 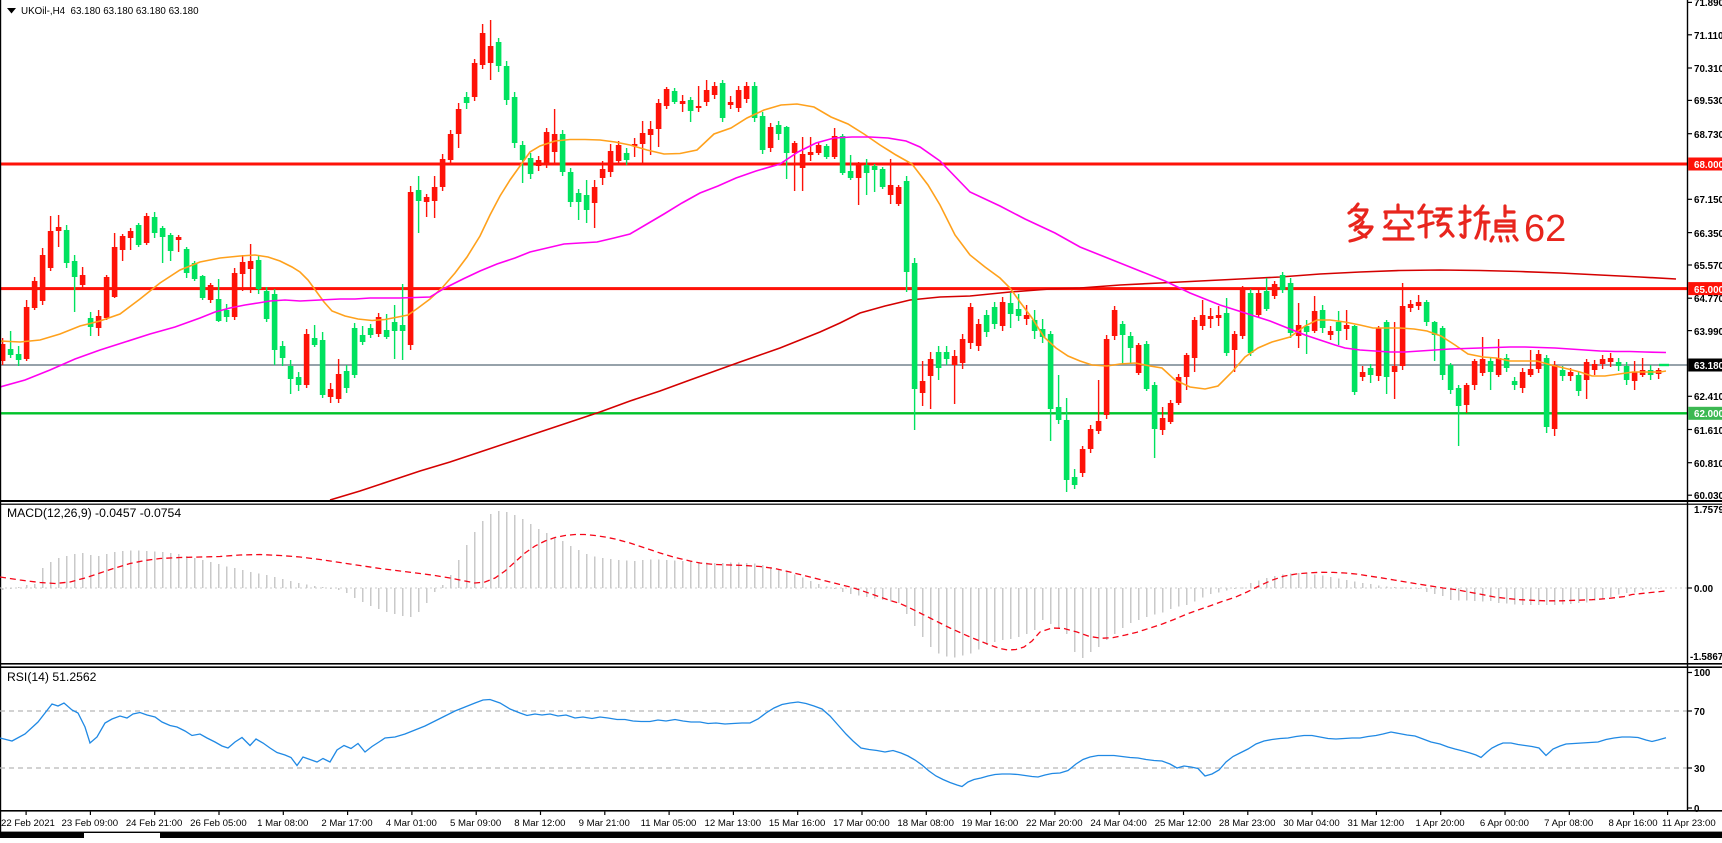 I want to click on svg-text: 11 Mar 05:00, so click(x=669, y=823).